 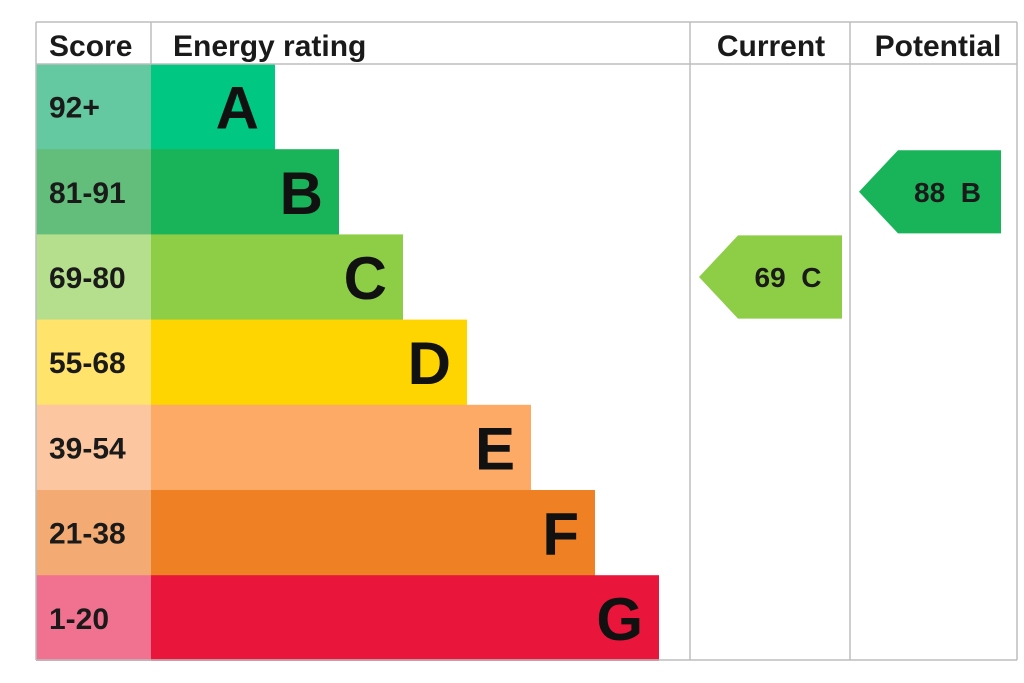 I want to click on band-letter-a: A, so click(x=237, y=108).